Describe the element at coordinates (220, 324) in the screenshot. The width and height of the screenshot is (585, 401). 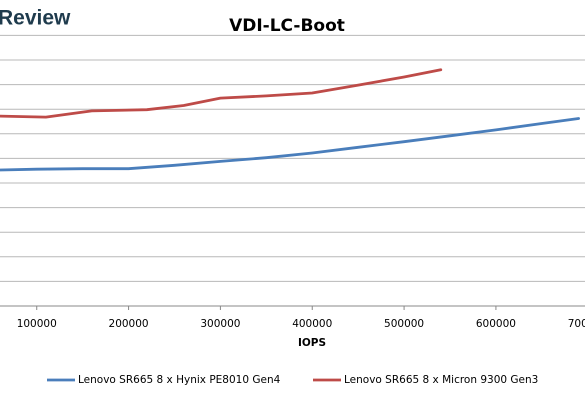
I see `x-tick-label: 300000` at that location.